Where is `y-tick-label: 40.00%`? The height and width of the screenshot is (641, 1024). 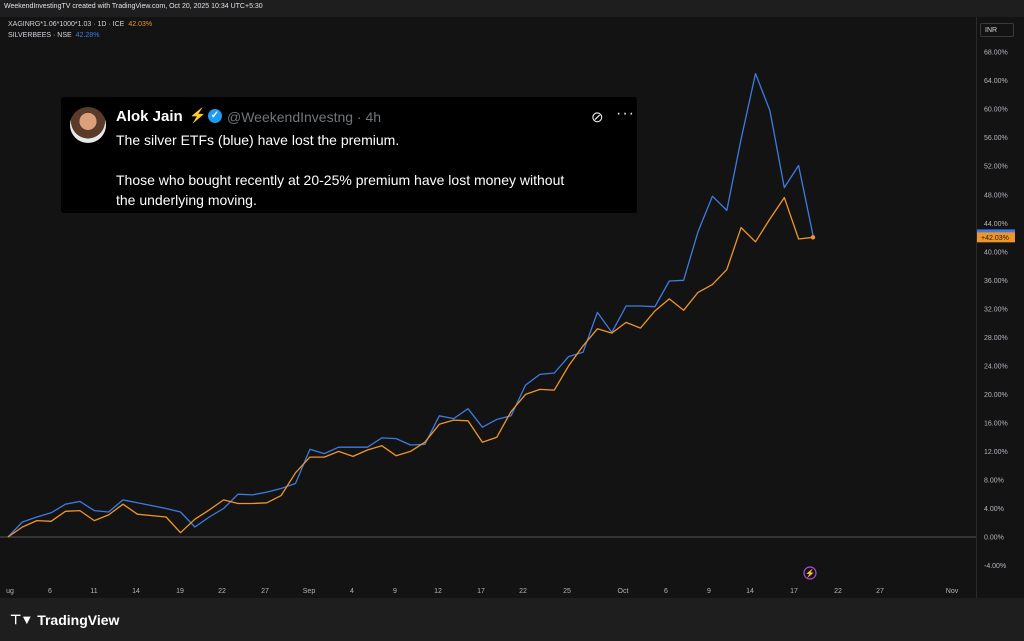 y-tick-label: 40.00% is located at coordinates (996, 252).